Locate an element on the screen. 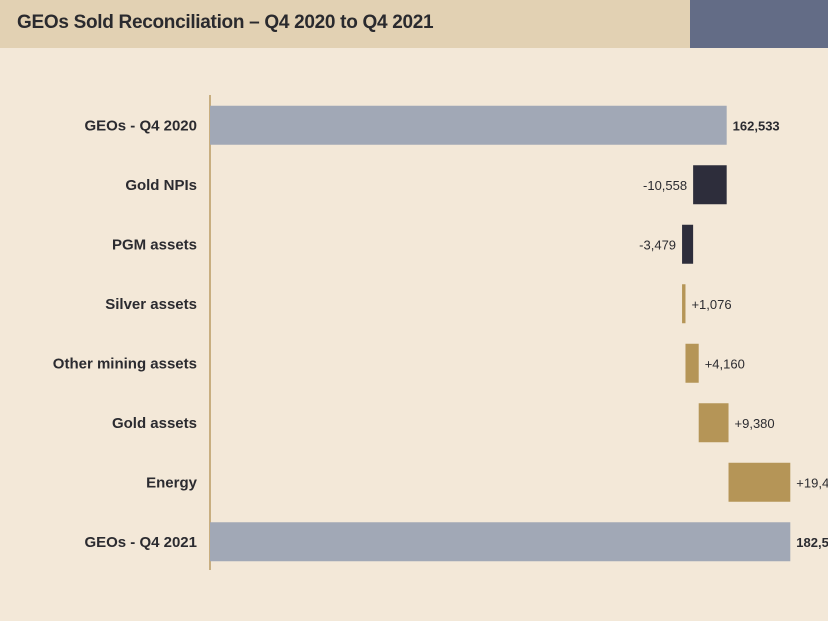 This screenshot has width=828, height=621. category-label: Energy is located at coordinates (172, 482).